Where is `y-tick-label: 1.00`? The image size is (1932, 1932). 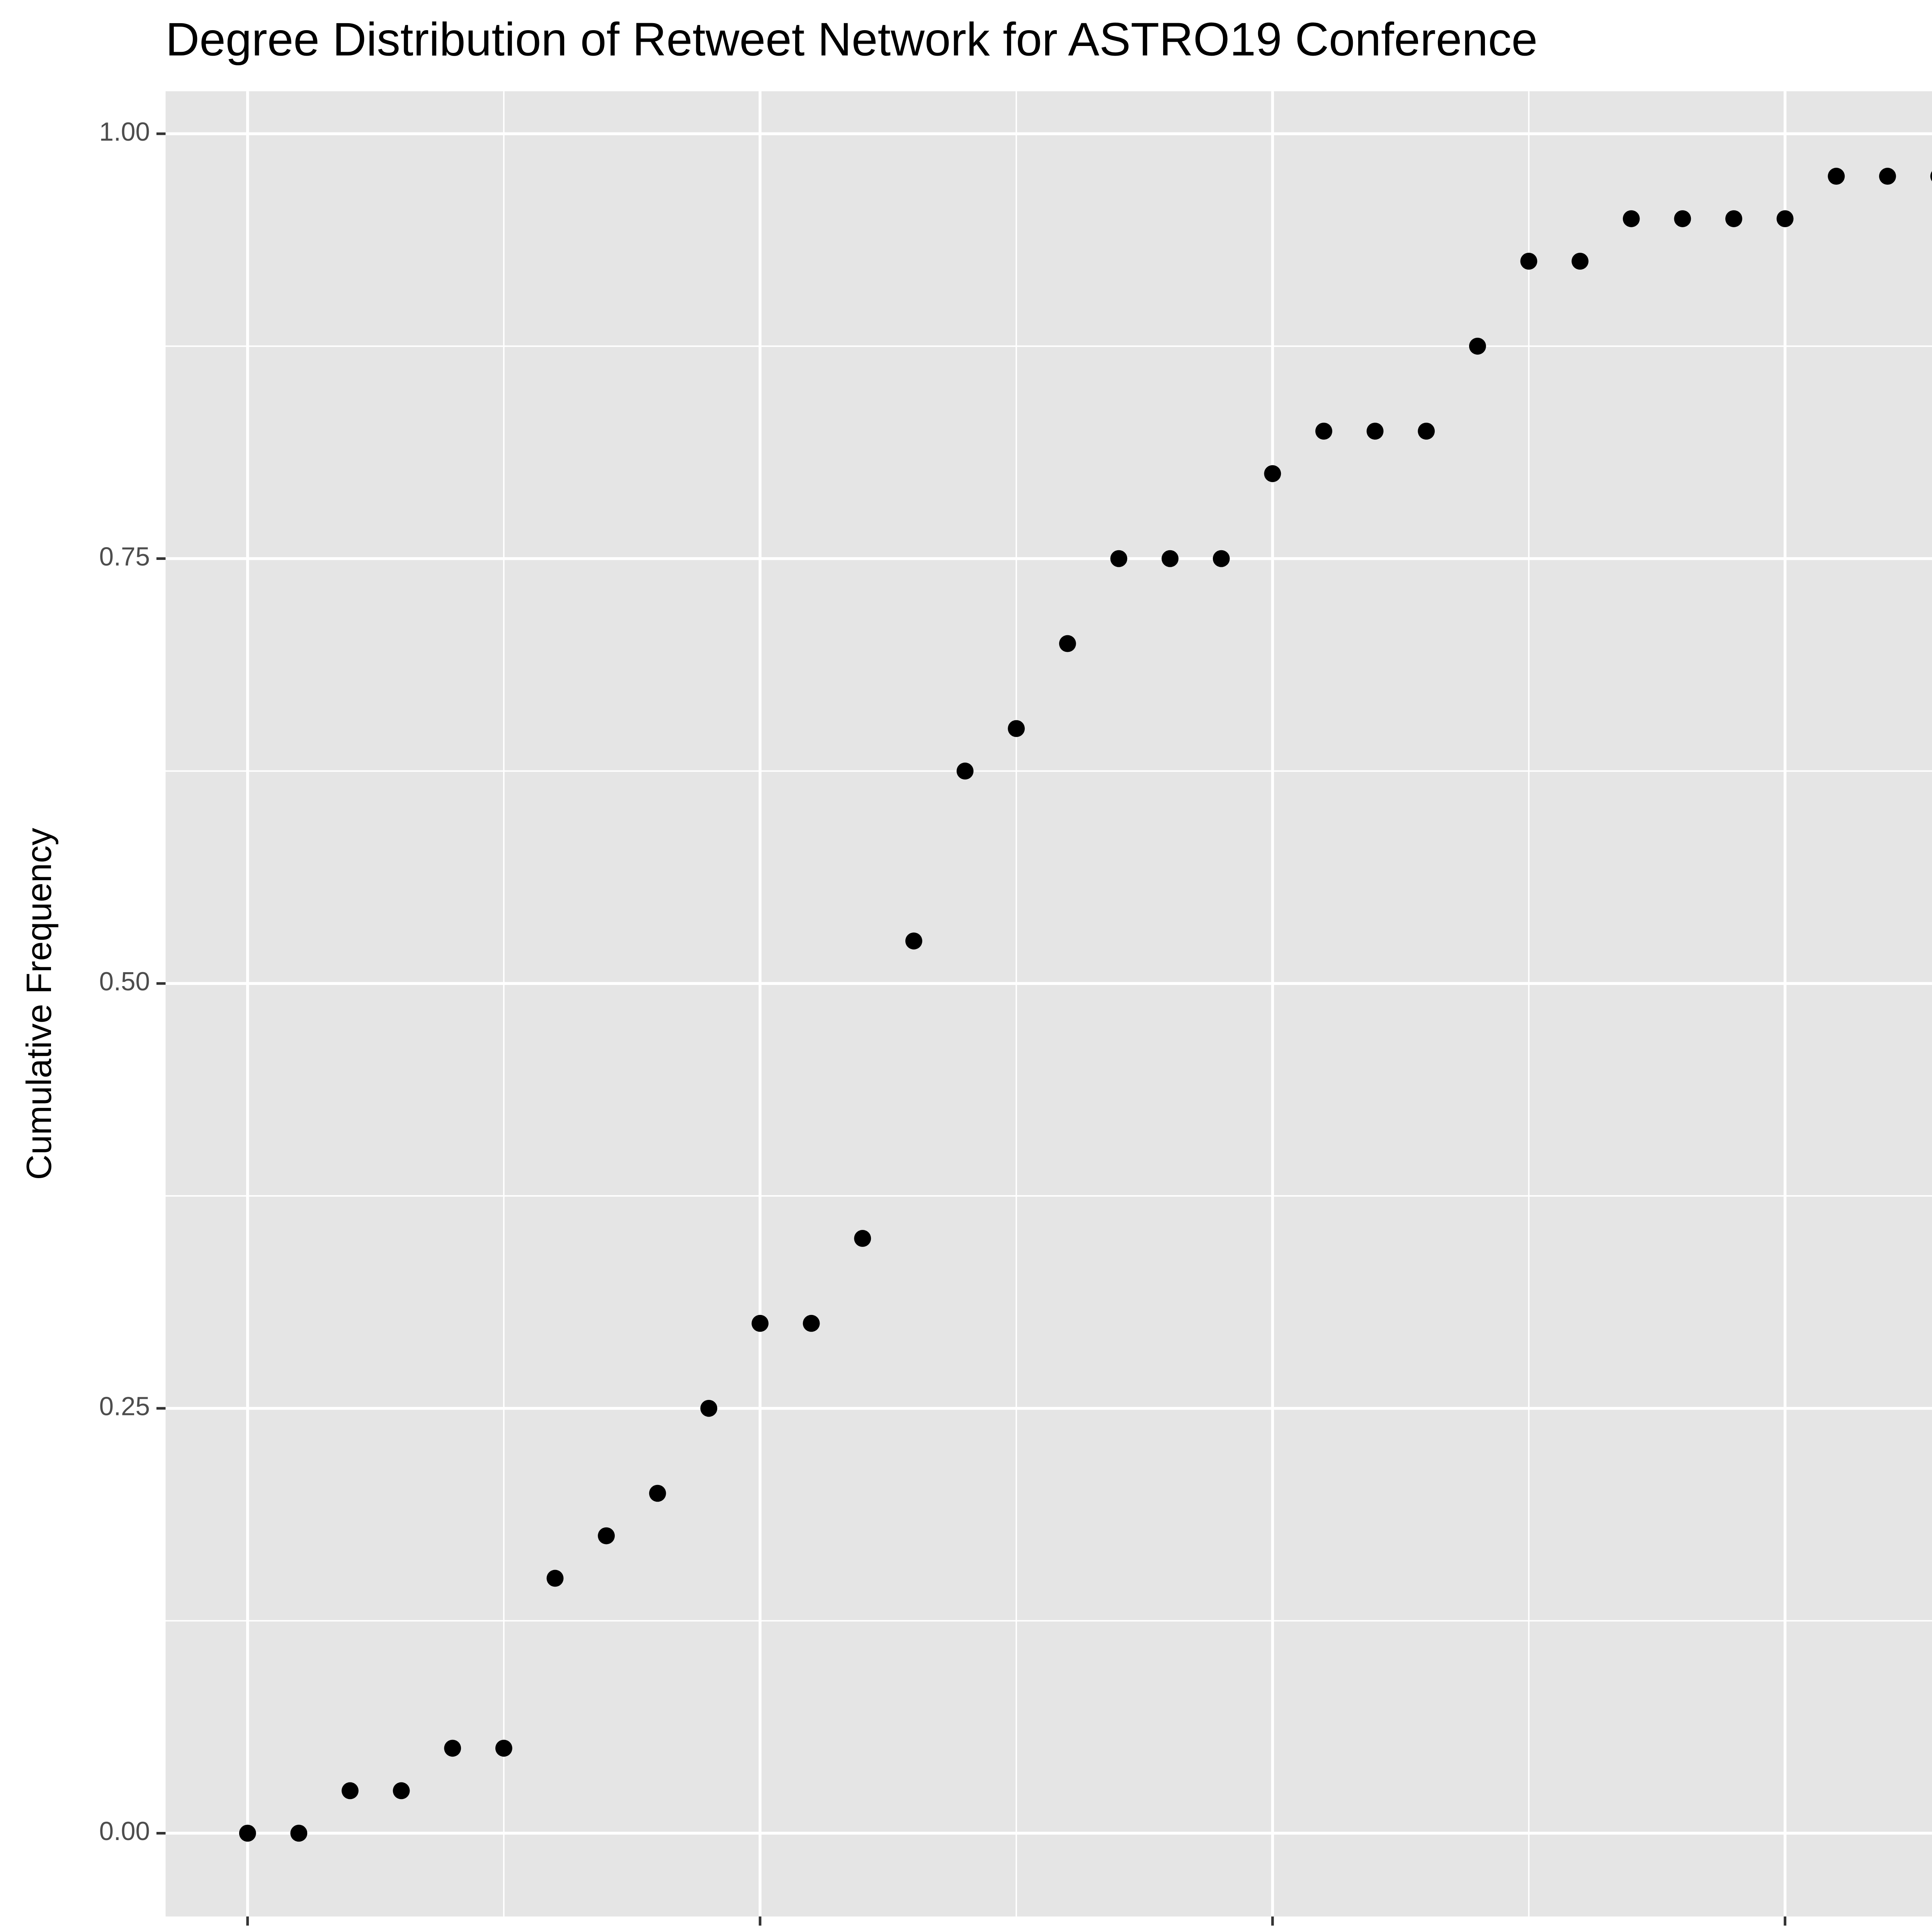 y-tick-label: 1.00 is located at coordinates (125, 131).